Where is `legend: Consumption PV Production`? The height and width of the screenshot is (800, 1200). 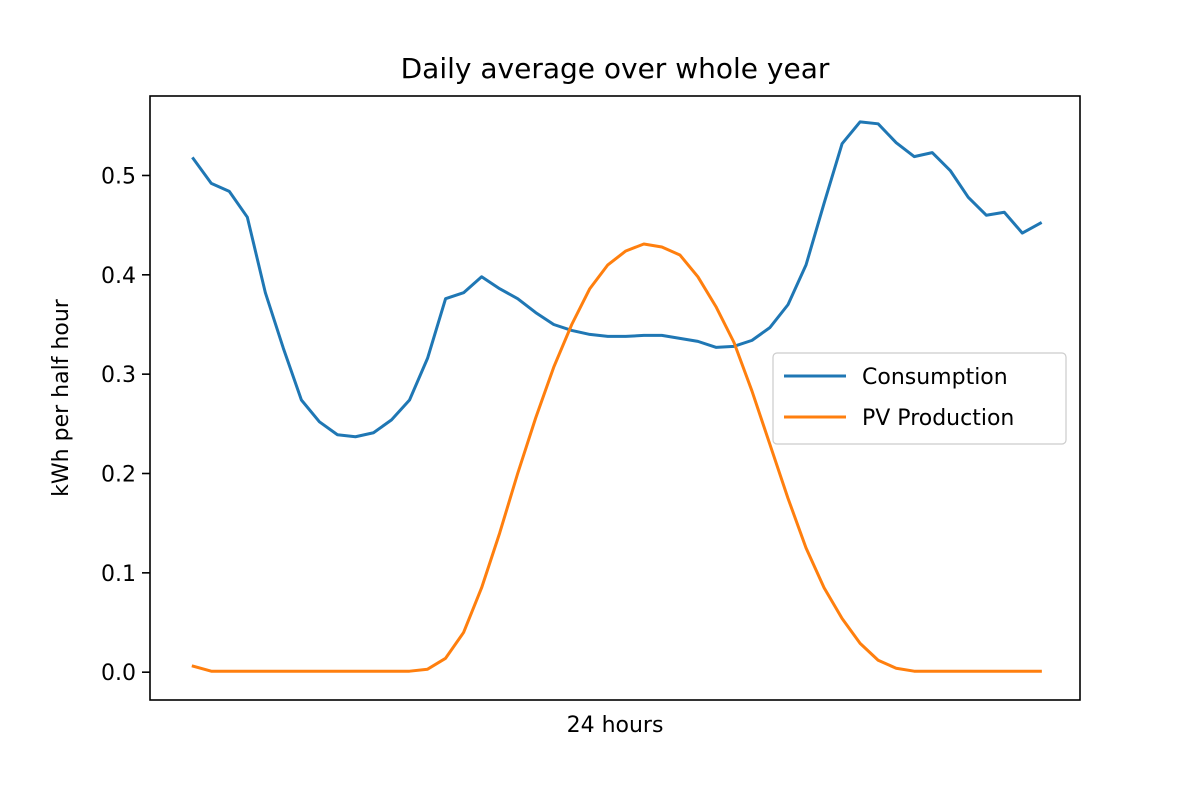 legend: Consumption PV Production is located at coordinates (919, 398).